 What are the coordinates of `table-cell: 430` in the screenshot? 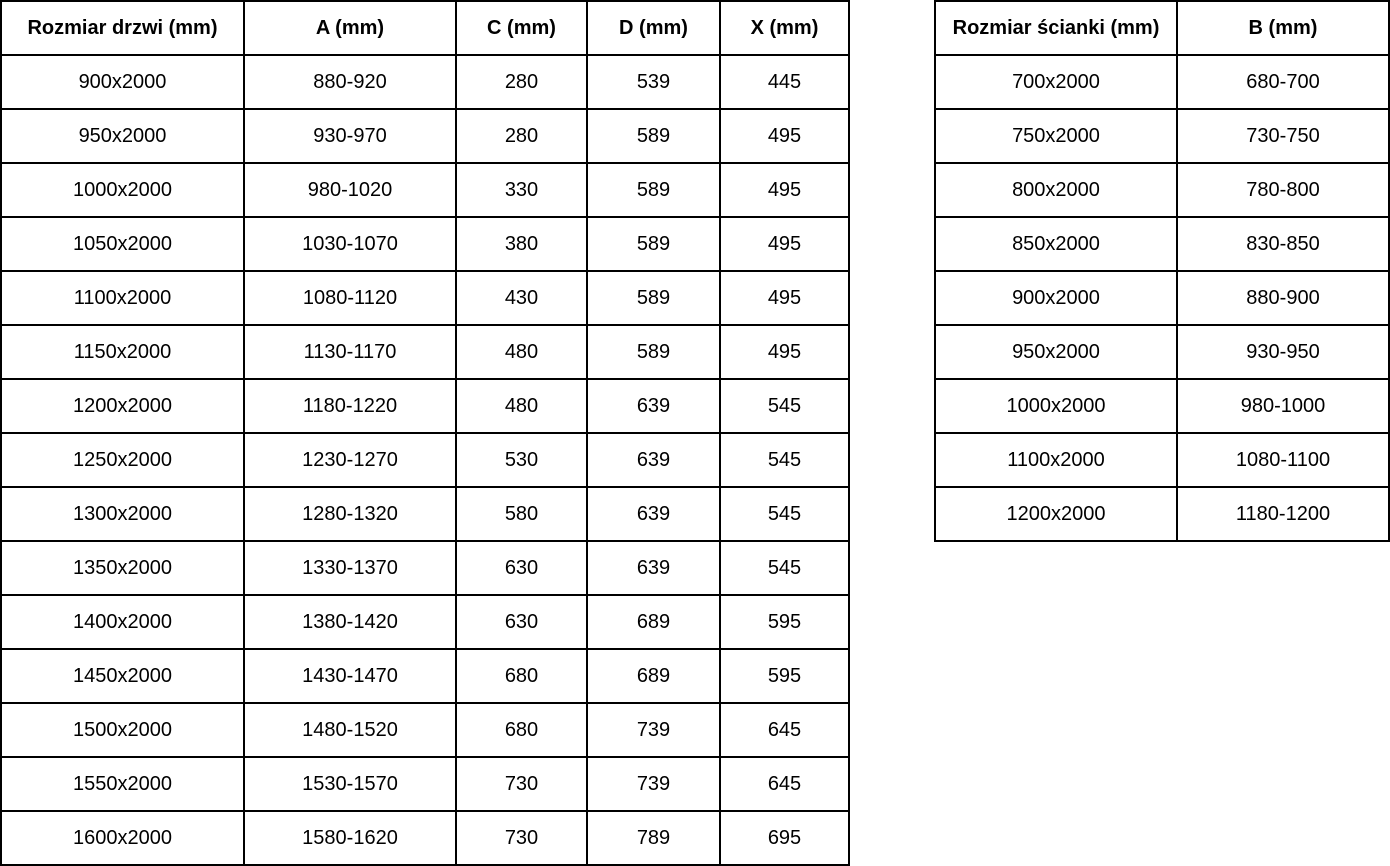 It's located at (521, 298).